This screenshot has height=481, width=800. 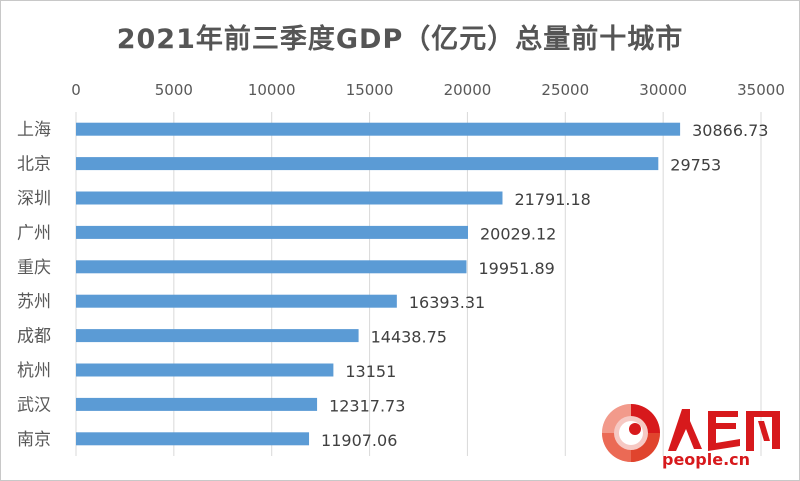 I want to click on x-axis-ticks: 0 5000 10000 15000 20000 25000 30000 35000, so click(x=428, y=90).